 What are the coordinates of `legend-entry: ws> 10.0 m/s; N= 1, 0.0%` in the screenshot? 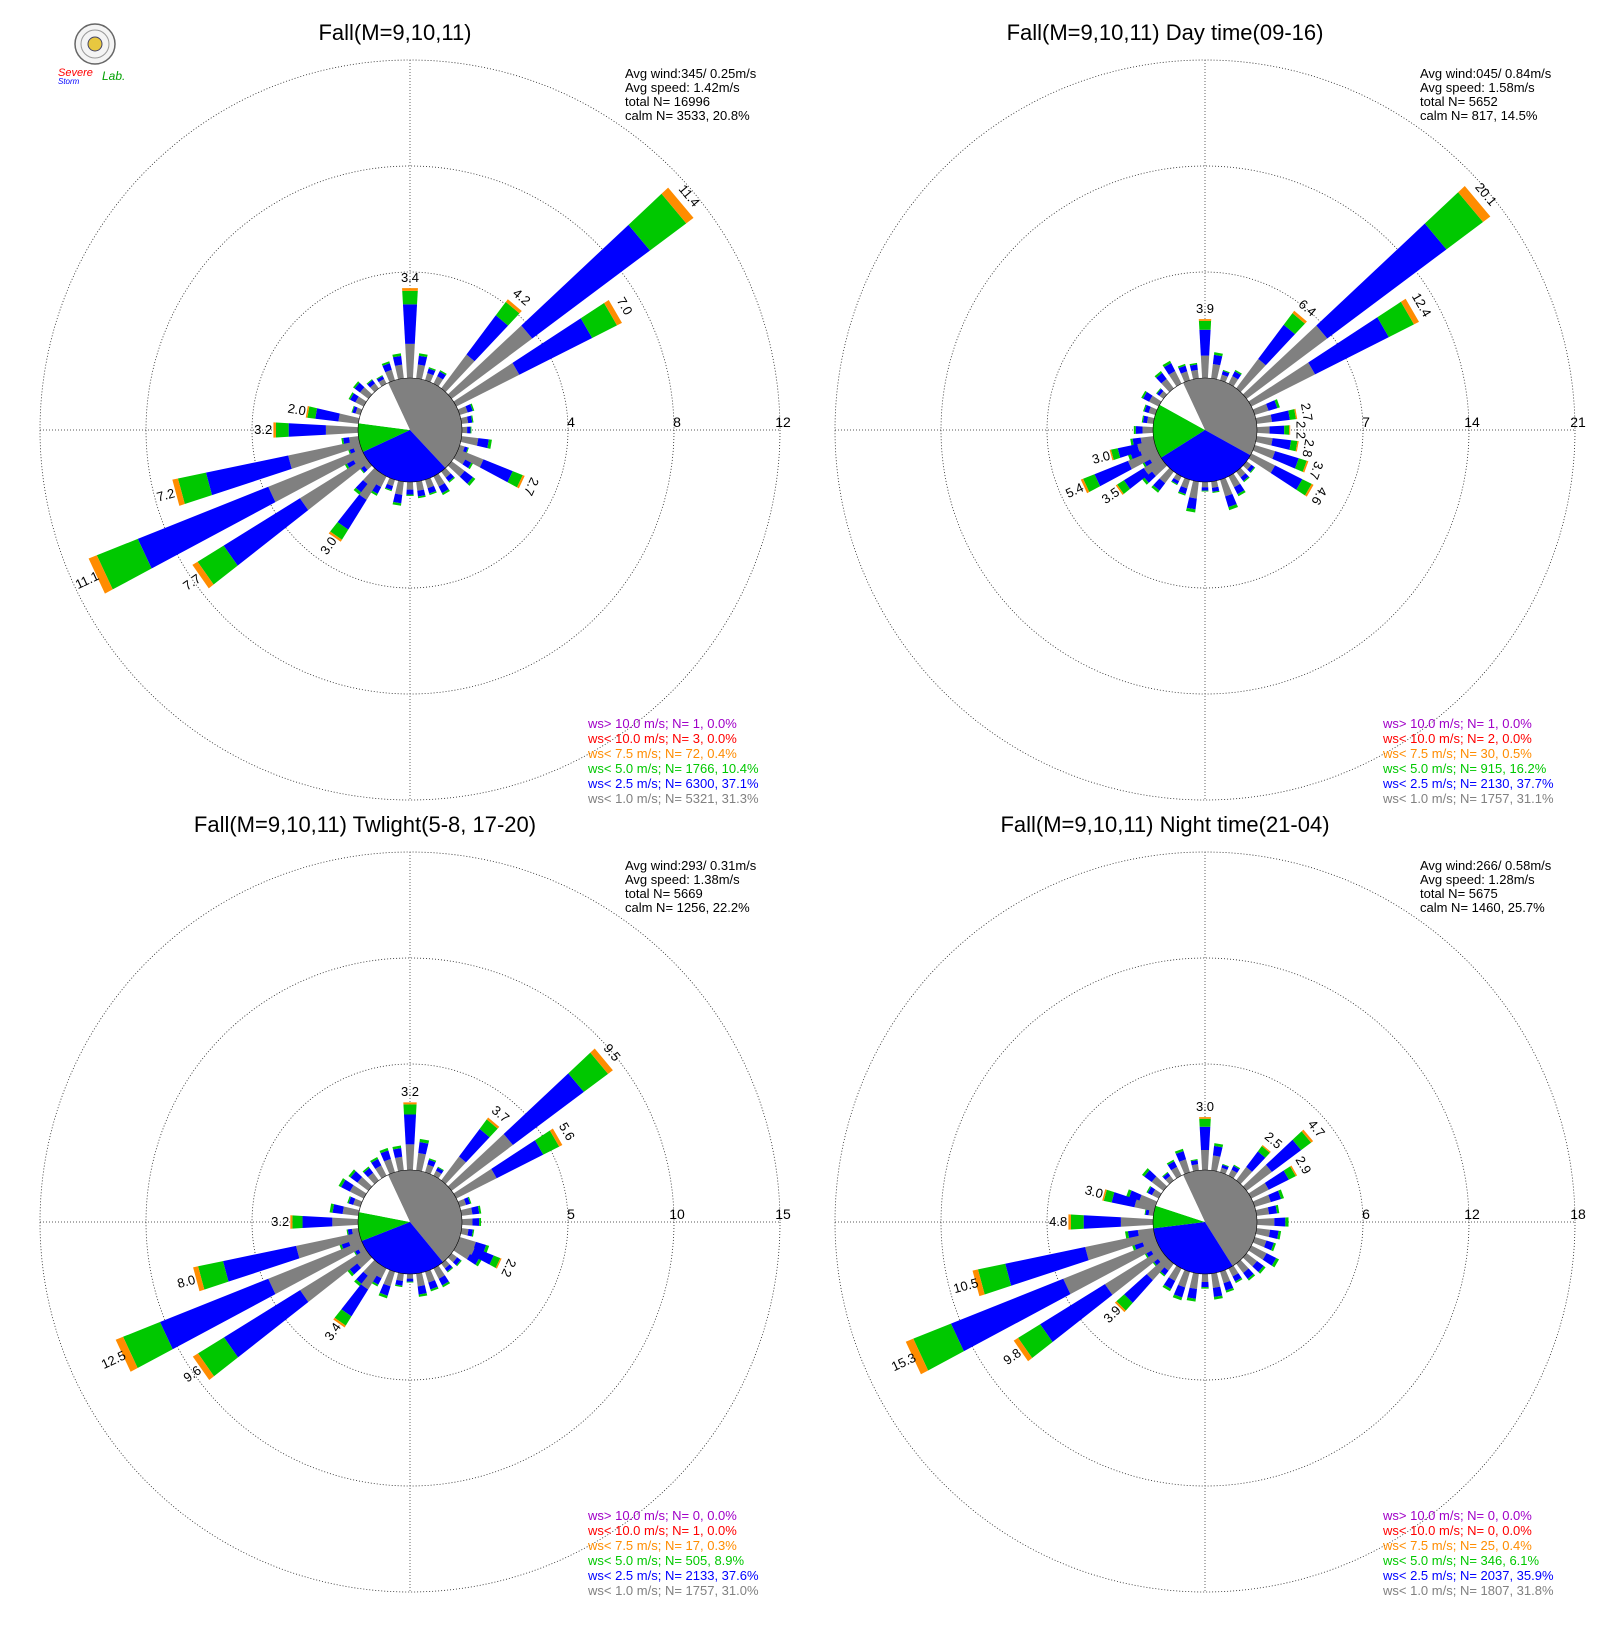 It's located at (662, 723).